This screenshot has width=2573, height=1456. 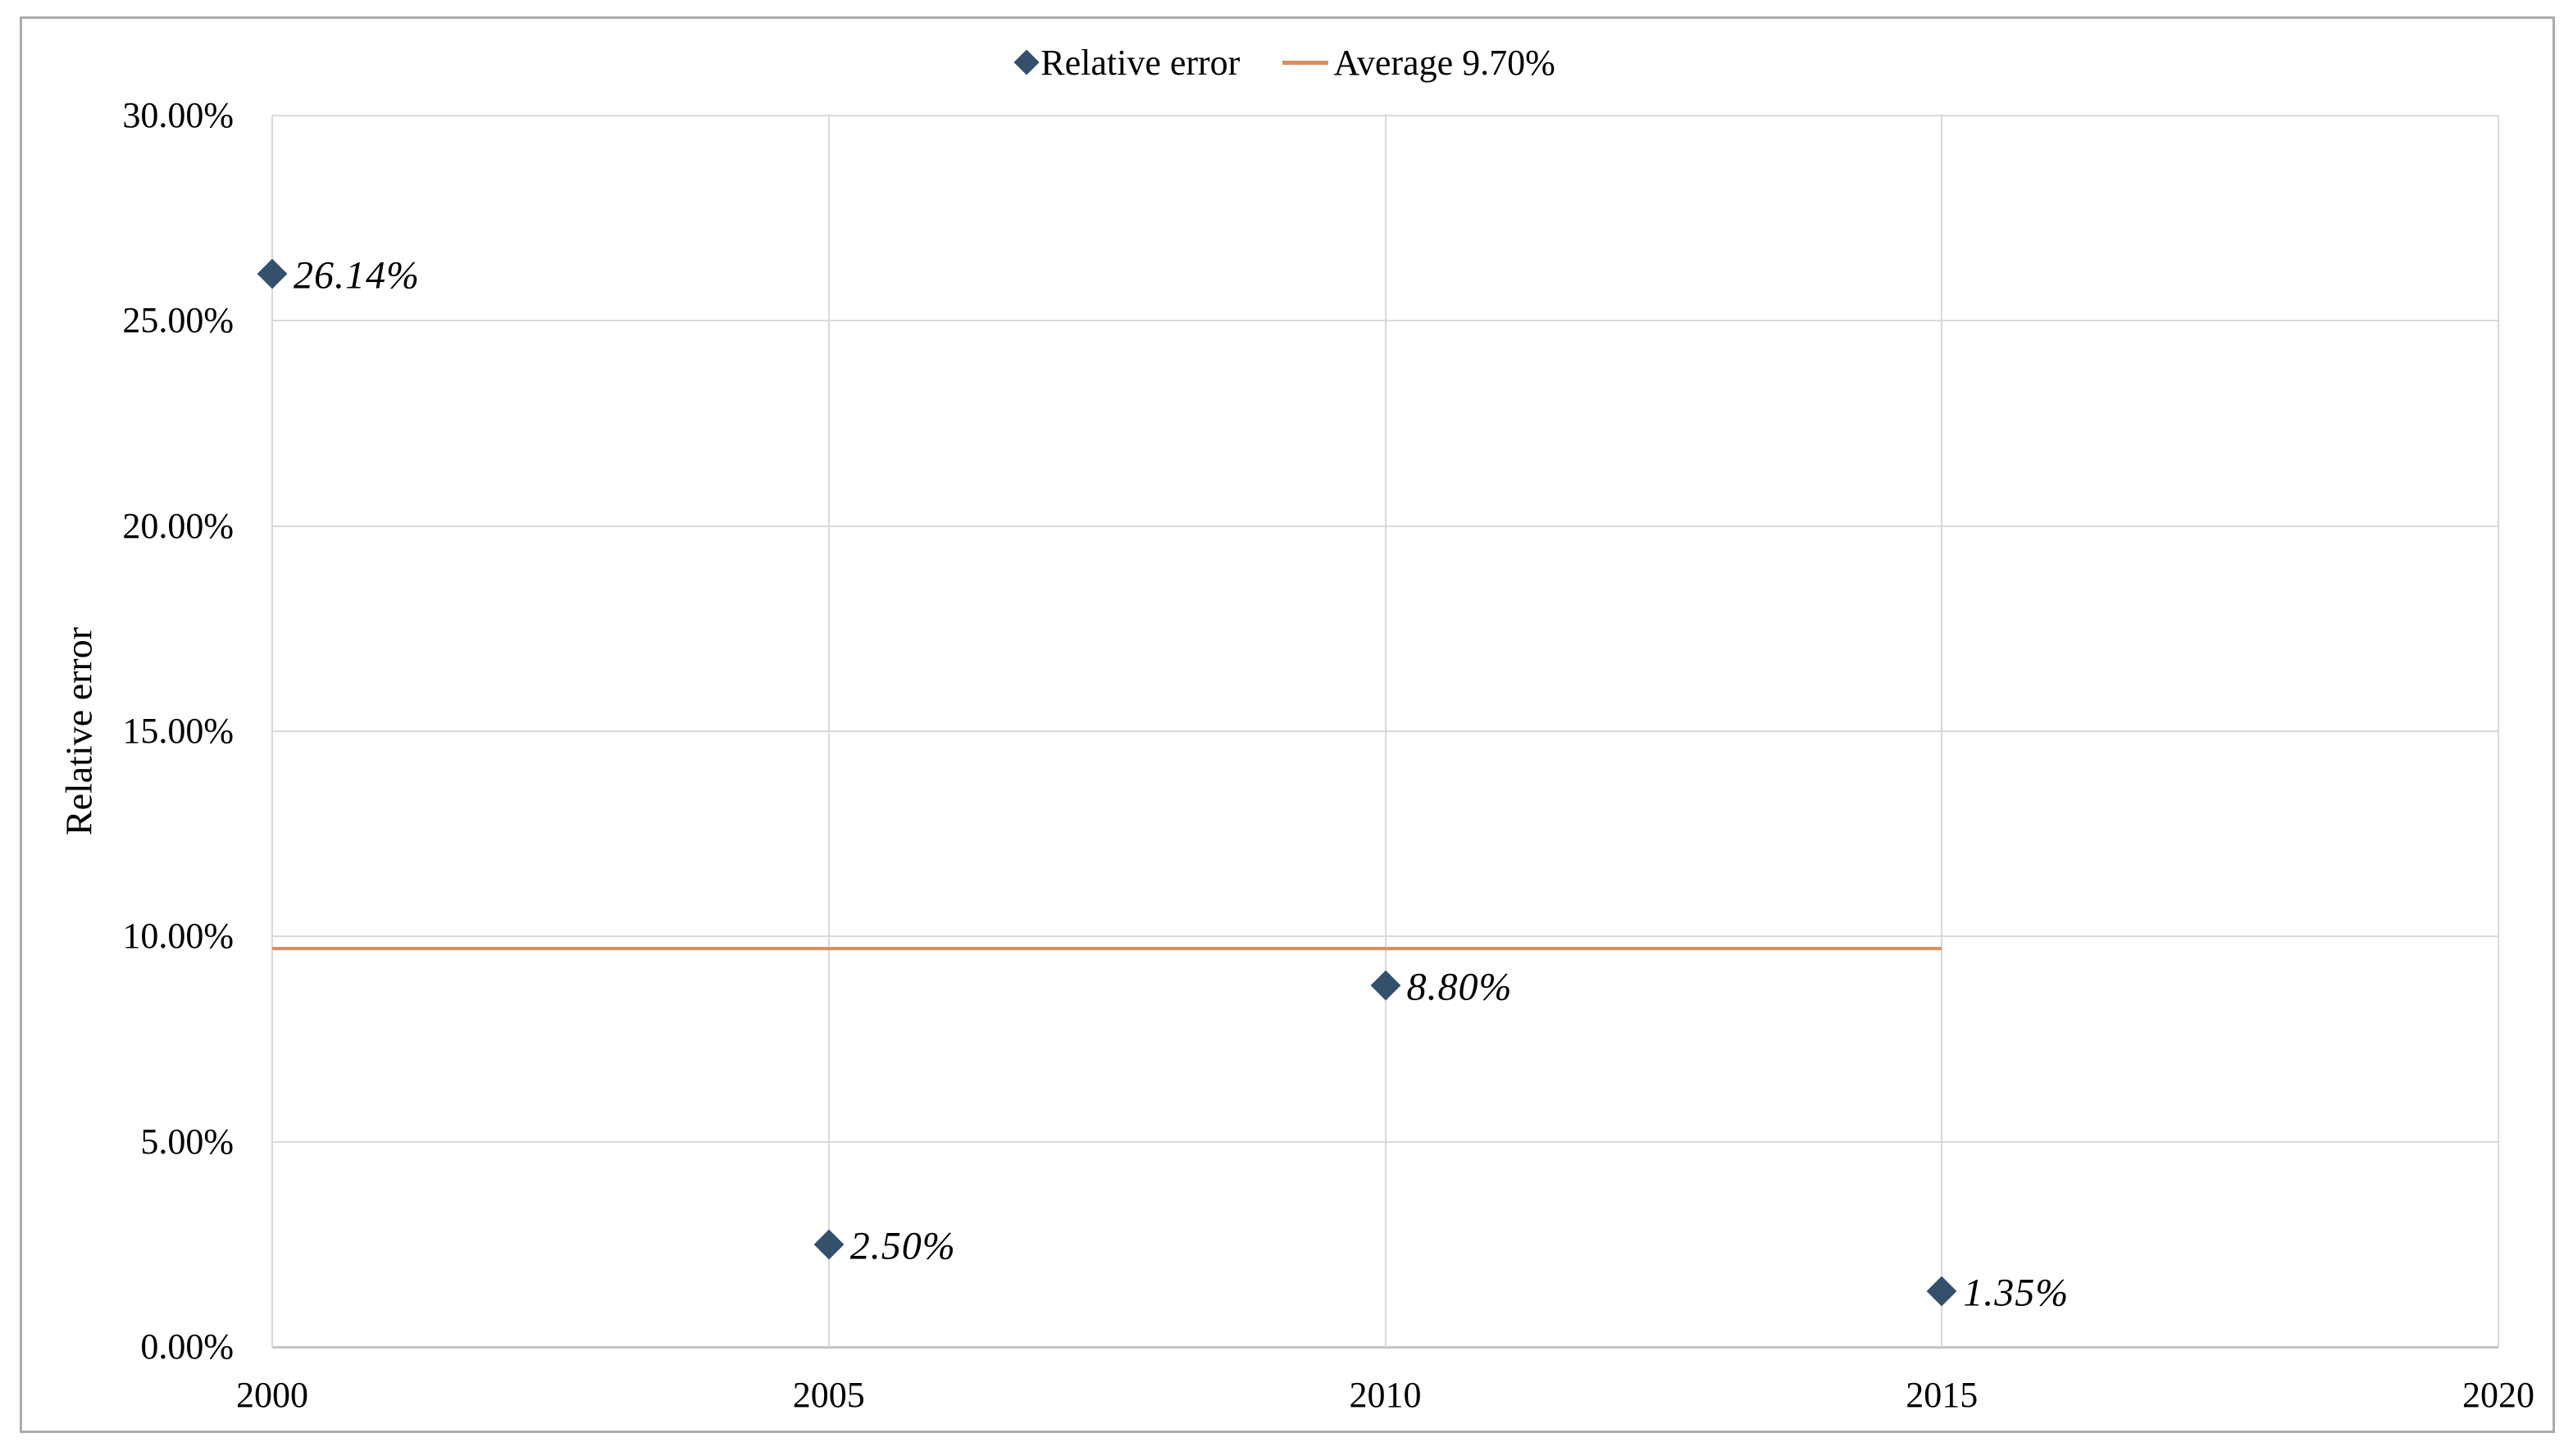 I want to click on legend-marker-line-icon, so click(x=1305, y=62).